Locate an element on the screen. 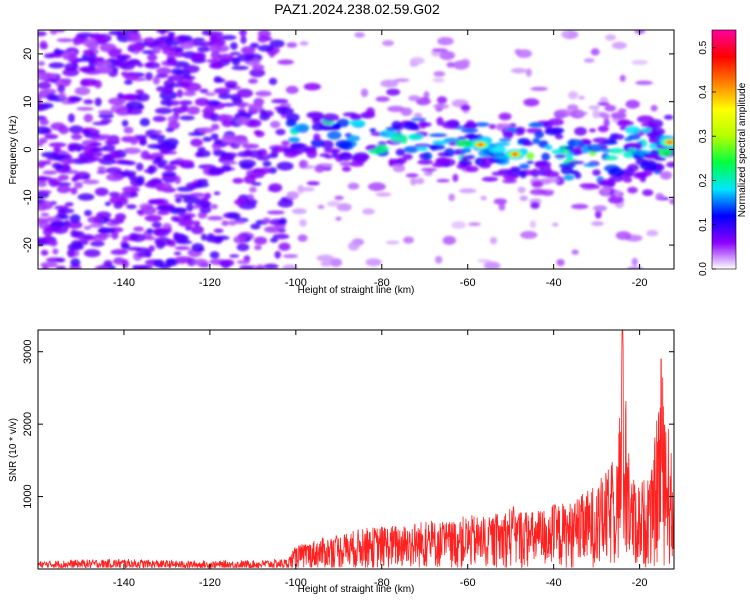 The width and height of the screenshot is (750, 600). colorbar-tick-label: 0.1 is located at coordinates (703, 224).